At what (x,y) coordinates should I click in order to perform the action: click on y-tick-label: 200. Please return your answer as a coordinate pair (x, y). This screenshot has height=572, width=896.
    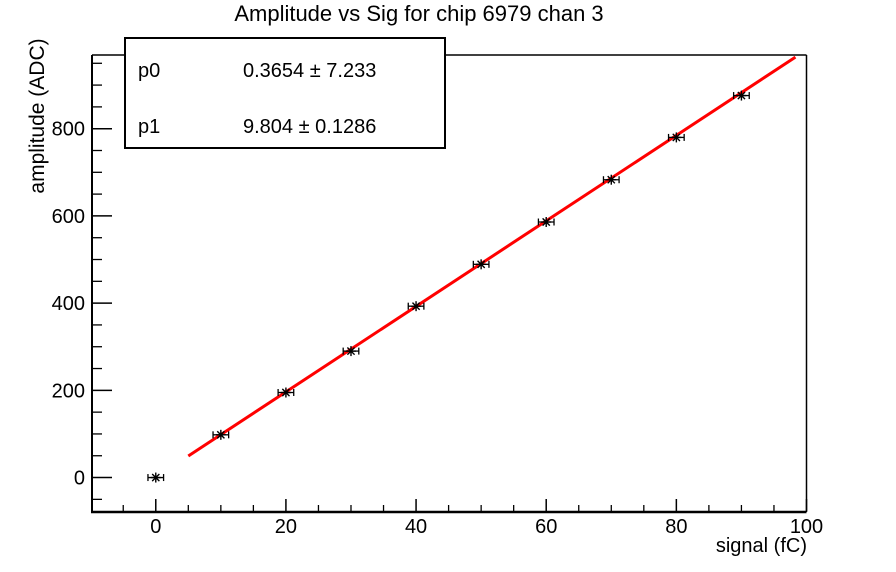
    Looking at the image, I should click on (68, 391).